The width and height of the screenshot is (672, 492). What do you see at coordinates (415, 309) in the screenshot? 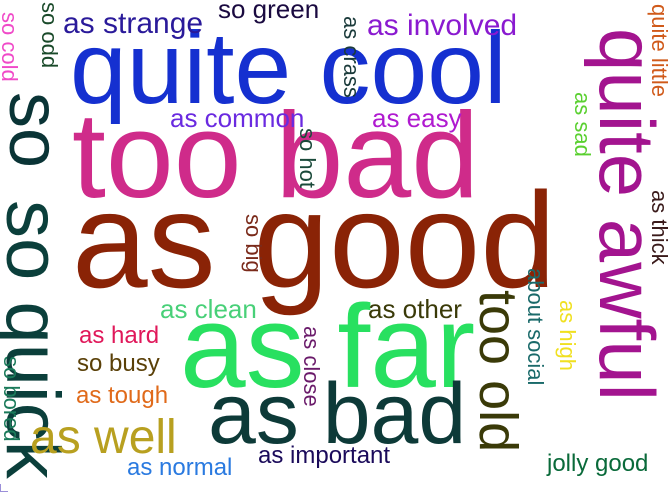
I see `word-as-other: as other` at bounding box center [415, 309].